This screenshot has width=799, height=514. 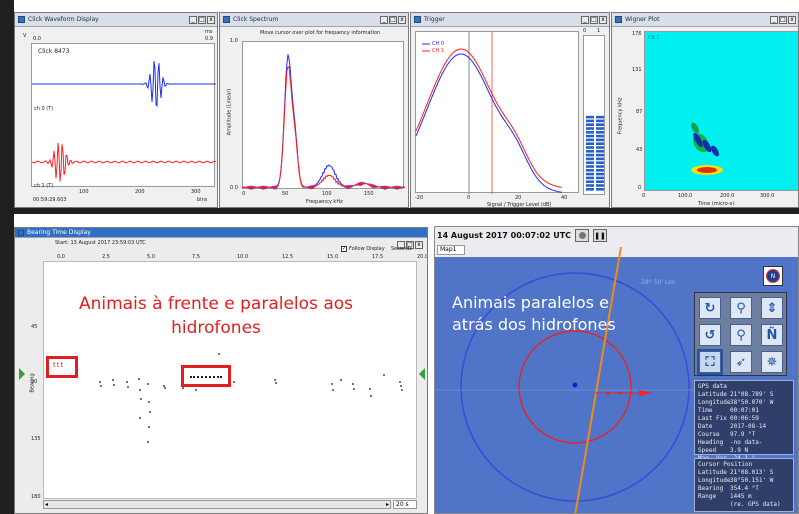 I want to click on zoom-out-button: ⚲, so click(x=741, y=335).